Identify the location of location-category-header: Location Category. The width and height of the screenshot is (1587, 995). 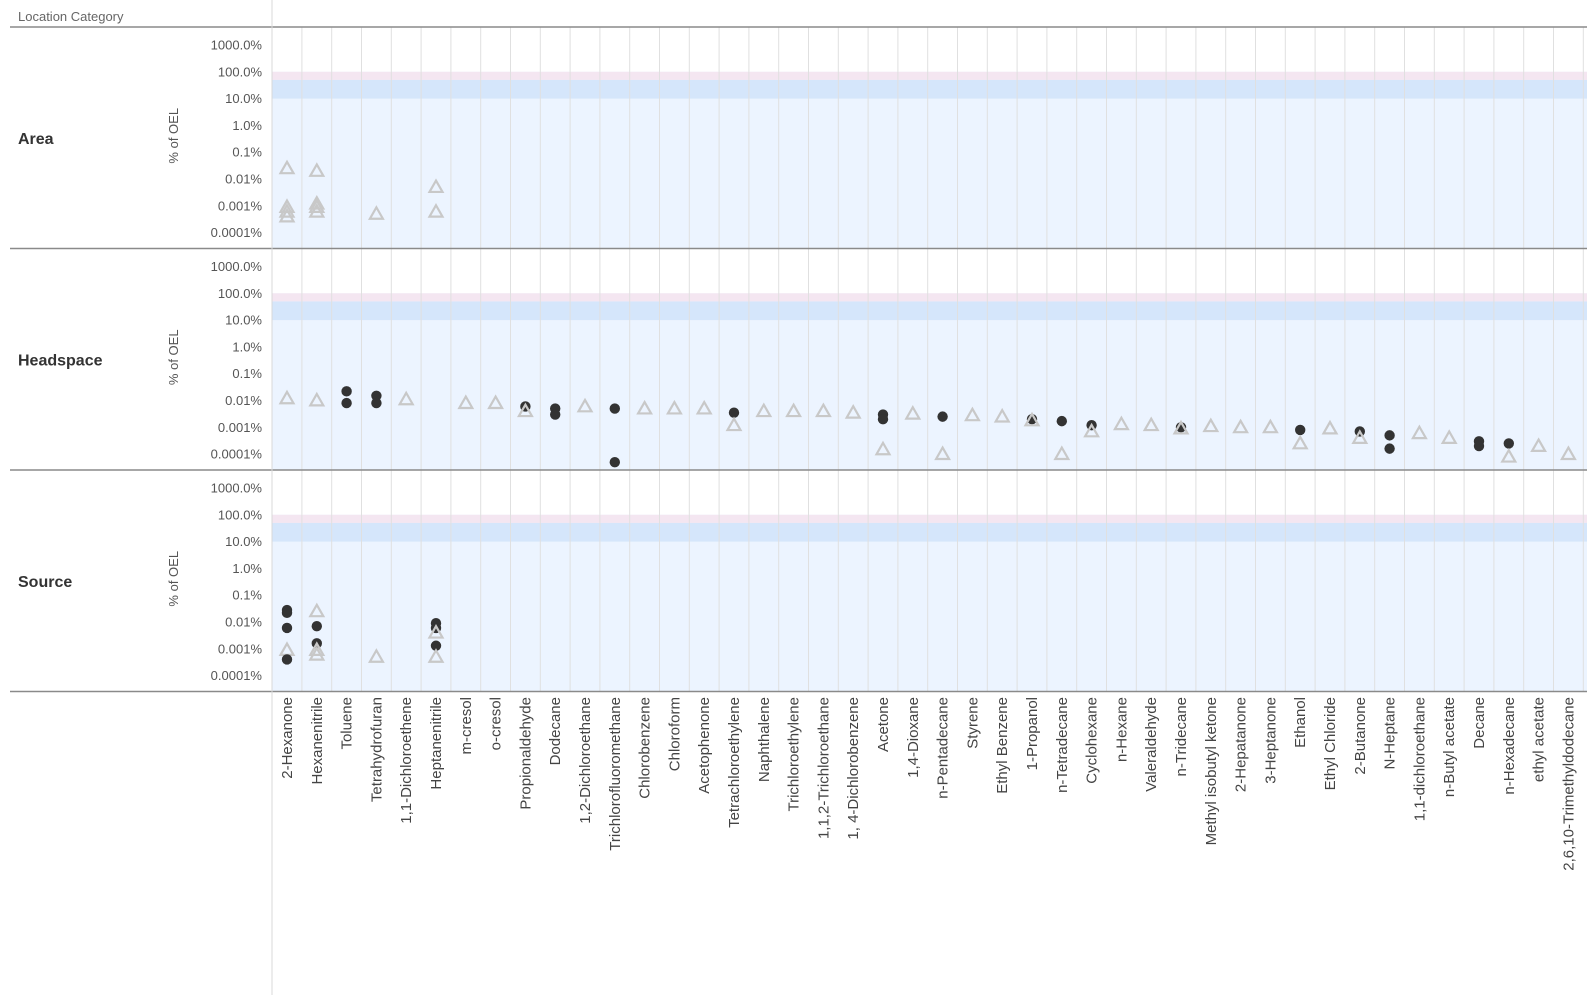
(71, 16).